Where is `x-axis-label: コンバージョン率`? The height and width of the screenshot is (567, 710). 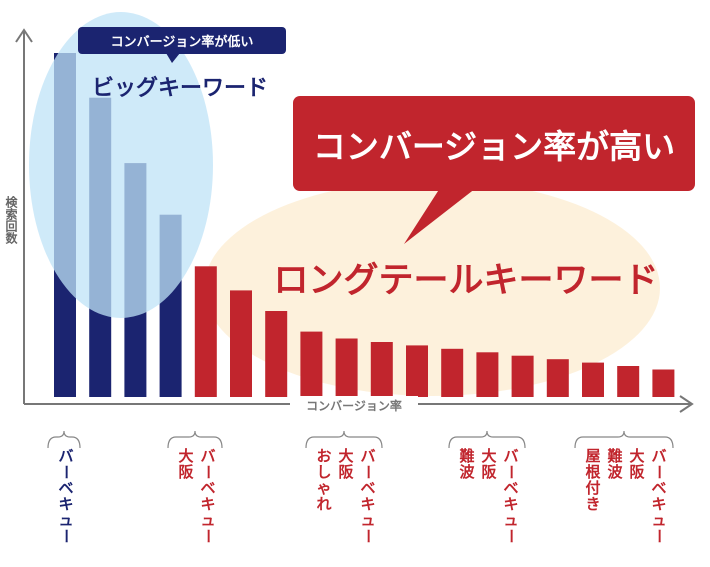 x-axis-label: コンバージョン率 is located at coordinates (354, 405).